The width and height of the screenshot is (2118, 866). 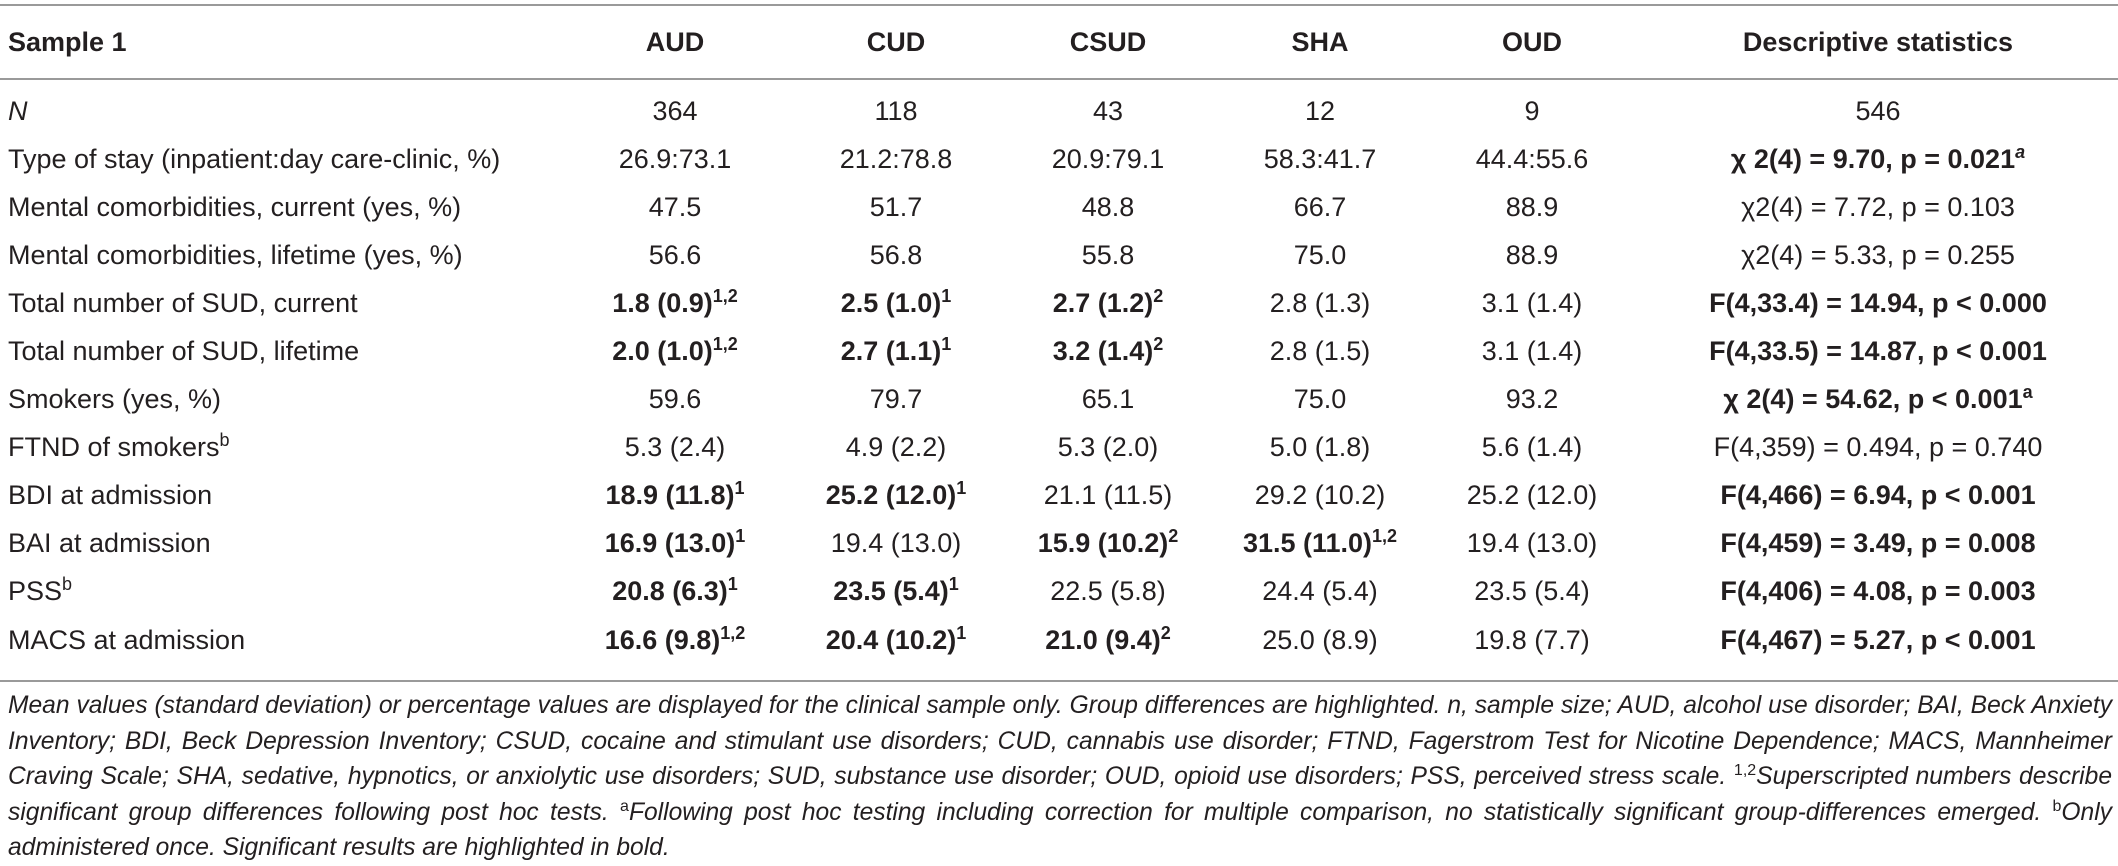 I want to click on cell-cud: 118, so click(x=896, y=111).